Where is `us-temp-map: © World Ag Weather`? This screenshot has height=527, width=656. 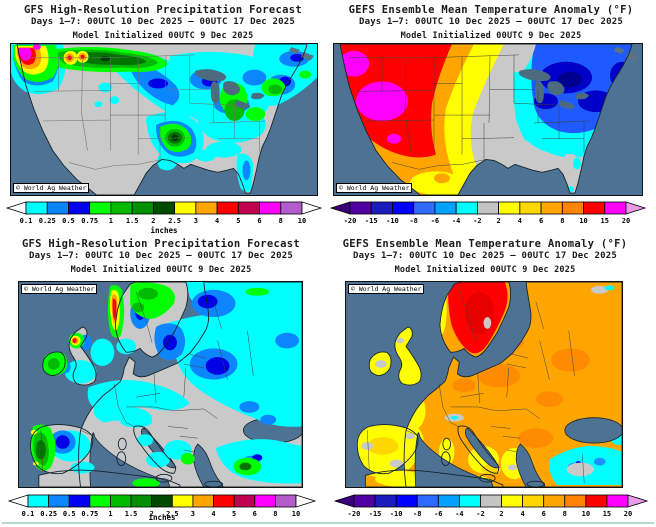 us-temp-map: © World Ag Weather is located at coordinates (488, 119).